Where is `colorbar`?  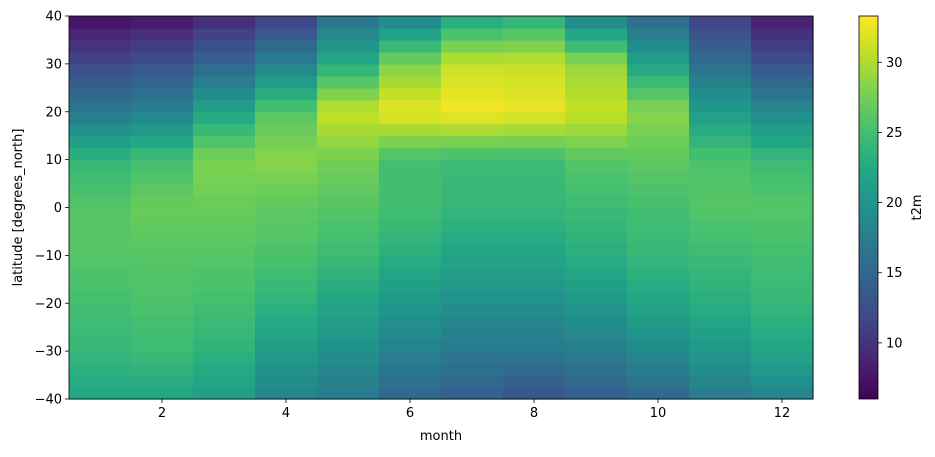
colorbar is located at coordinates (868, 207).